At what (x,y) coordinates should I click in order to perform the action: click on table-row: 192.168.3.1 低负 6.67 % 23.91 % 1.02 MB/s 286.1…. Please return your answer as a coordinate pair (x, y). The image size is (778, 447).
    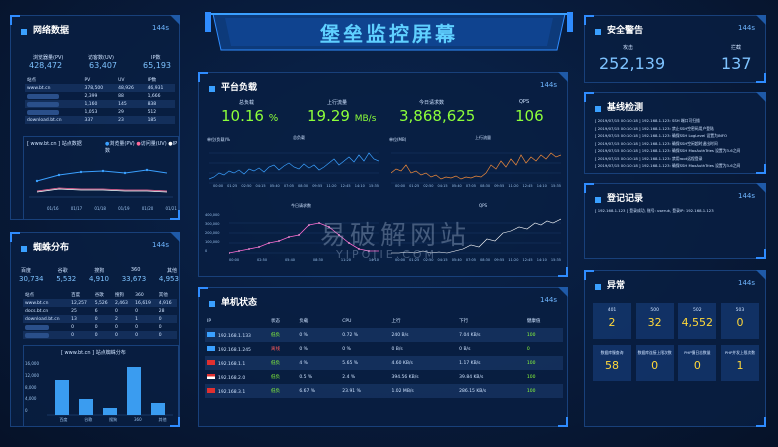
    Looking at the image, I should click on (384, 391).